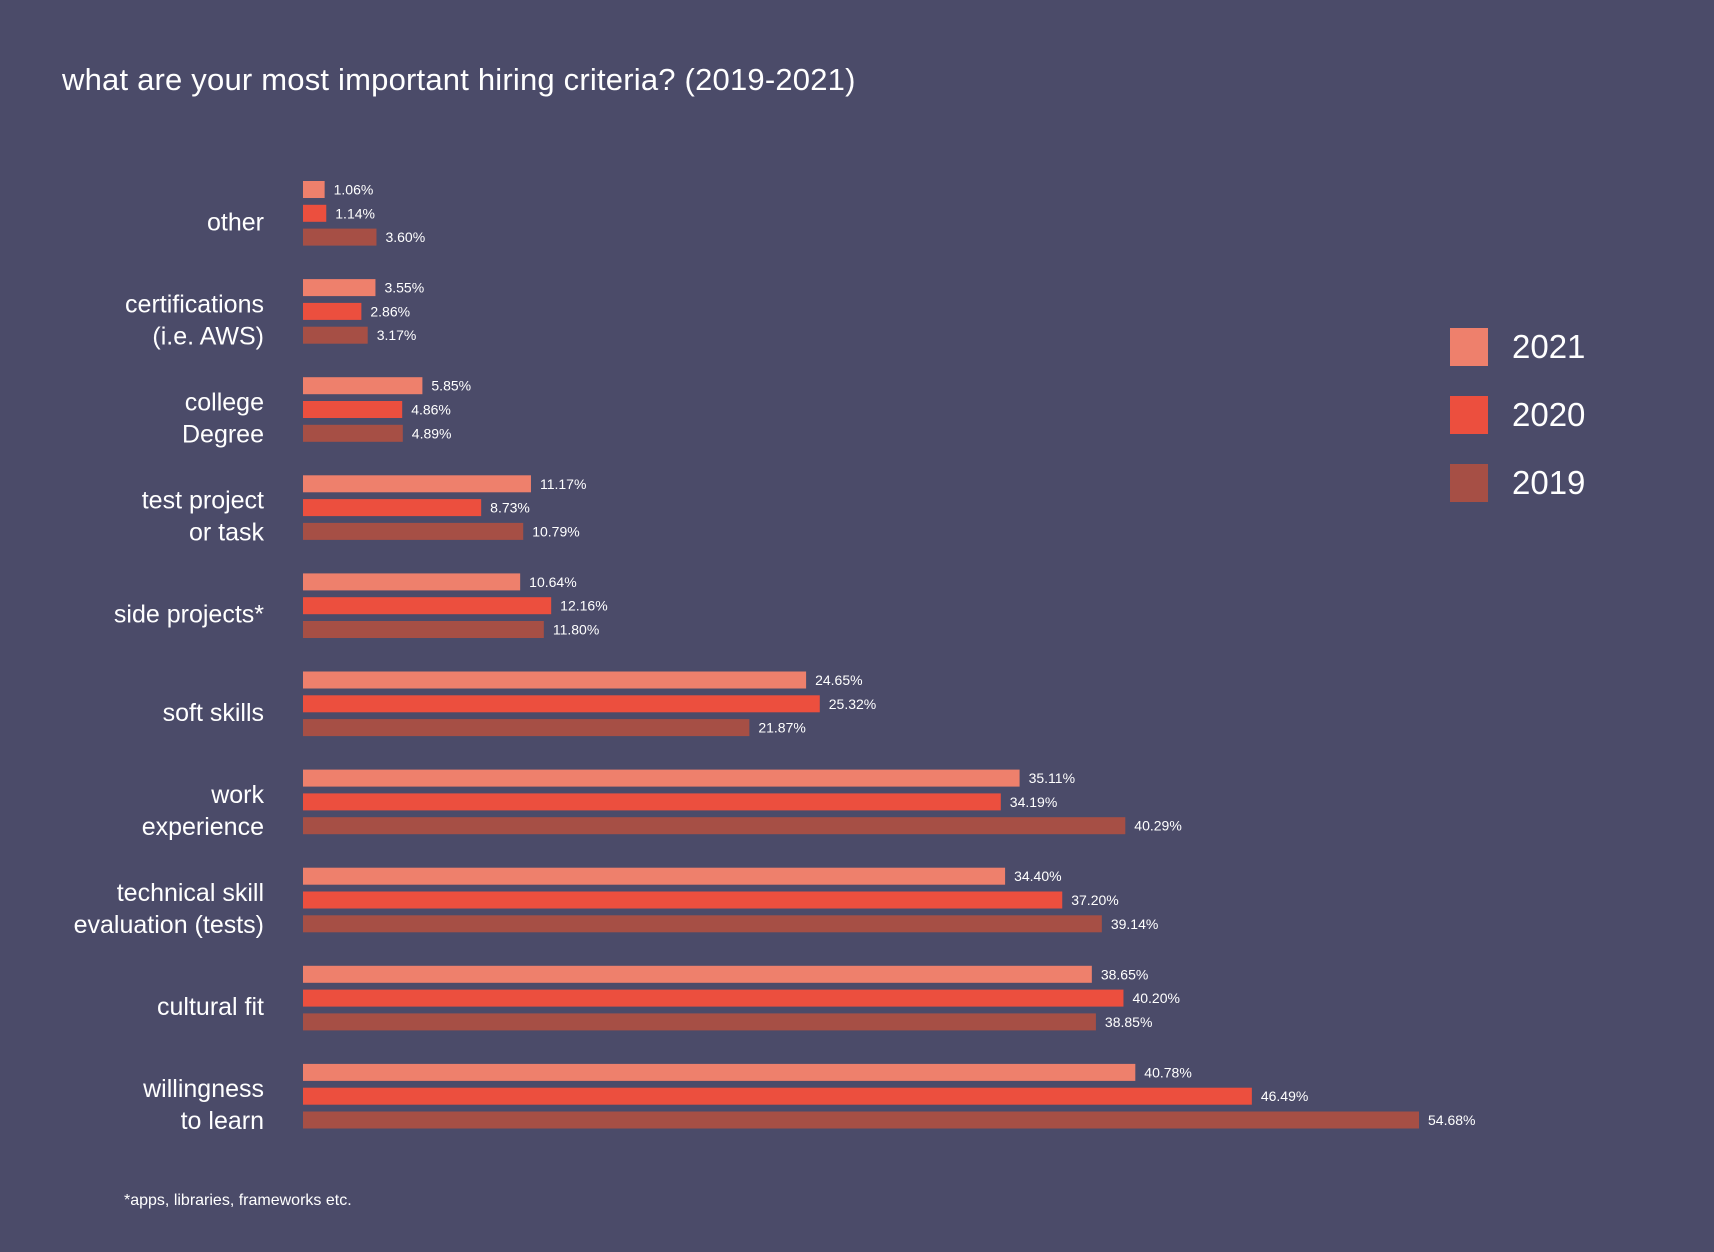  Describe the element at coordinates (1549, 414) in the screenshot. I see `legend-label-2020: 2020` at that location.